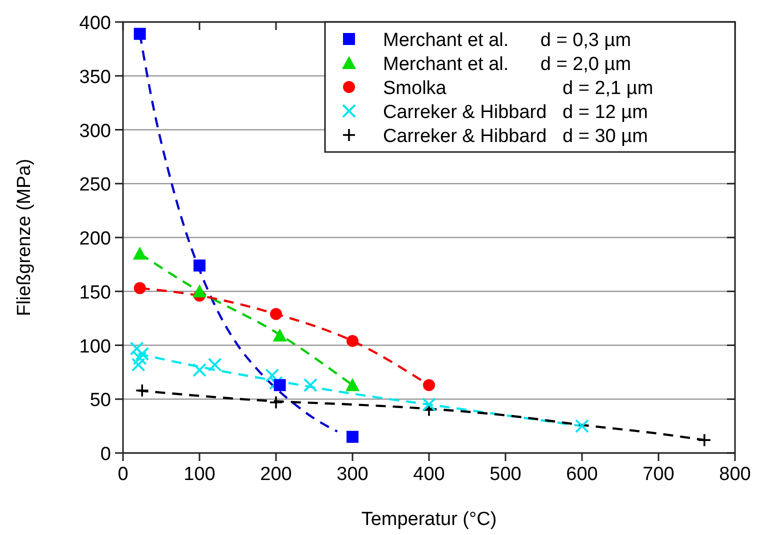 Image resolution: width=758 pixels, height=535 pixels. Describe the element at coordinates (95, 77) in the screenshot. I see `y-tick-label: 350` at that location.